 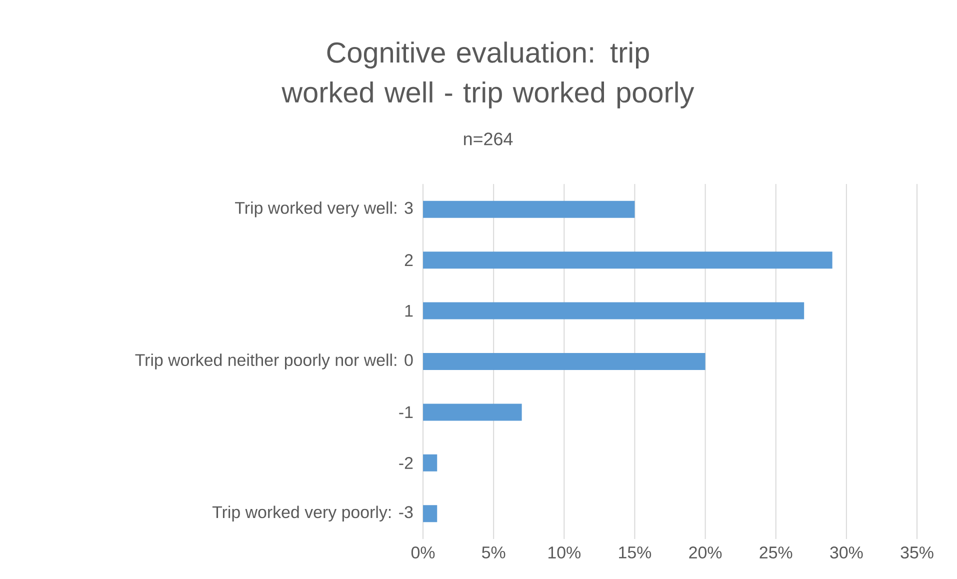 I want to click on x-tick-label: 20%, so click(x=705, y=552).